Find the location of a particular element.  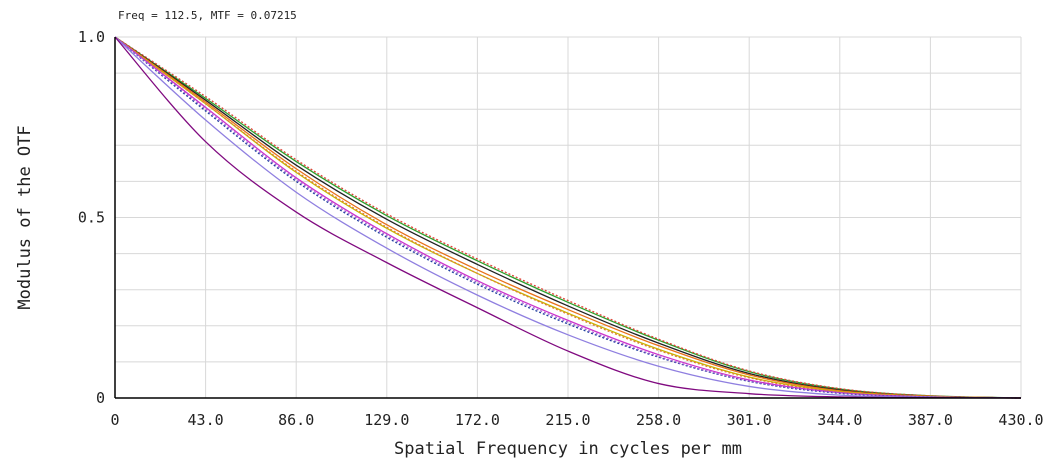

y-tick-label-2: 1.0 is located at coordinates (91, 37).